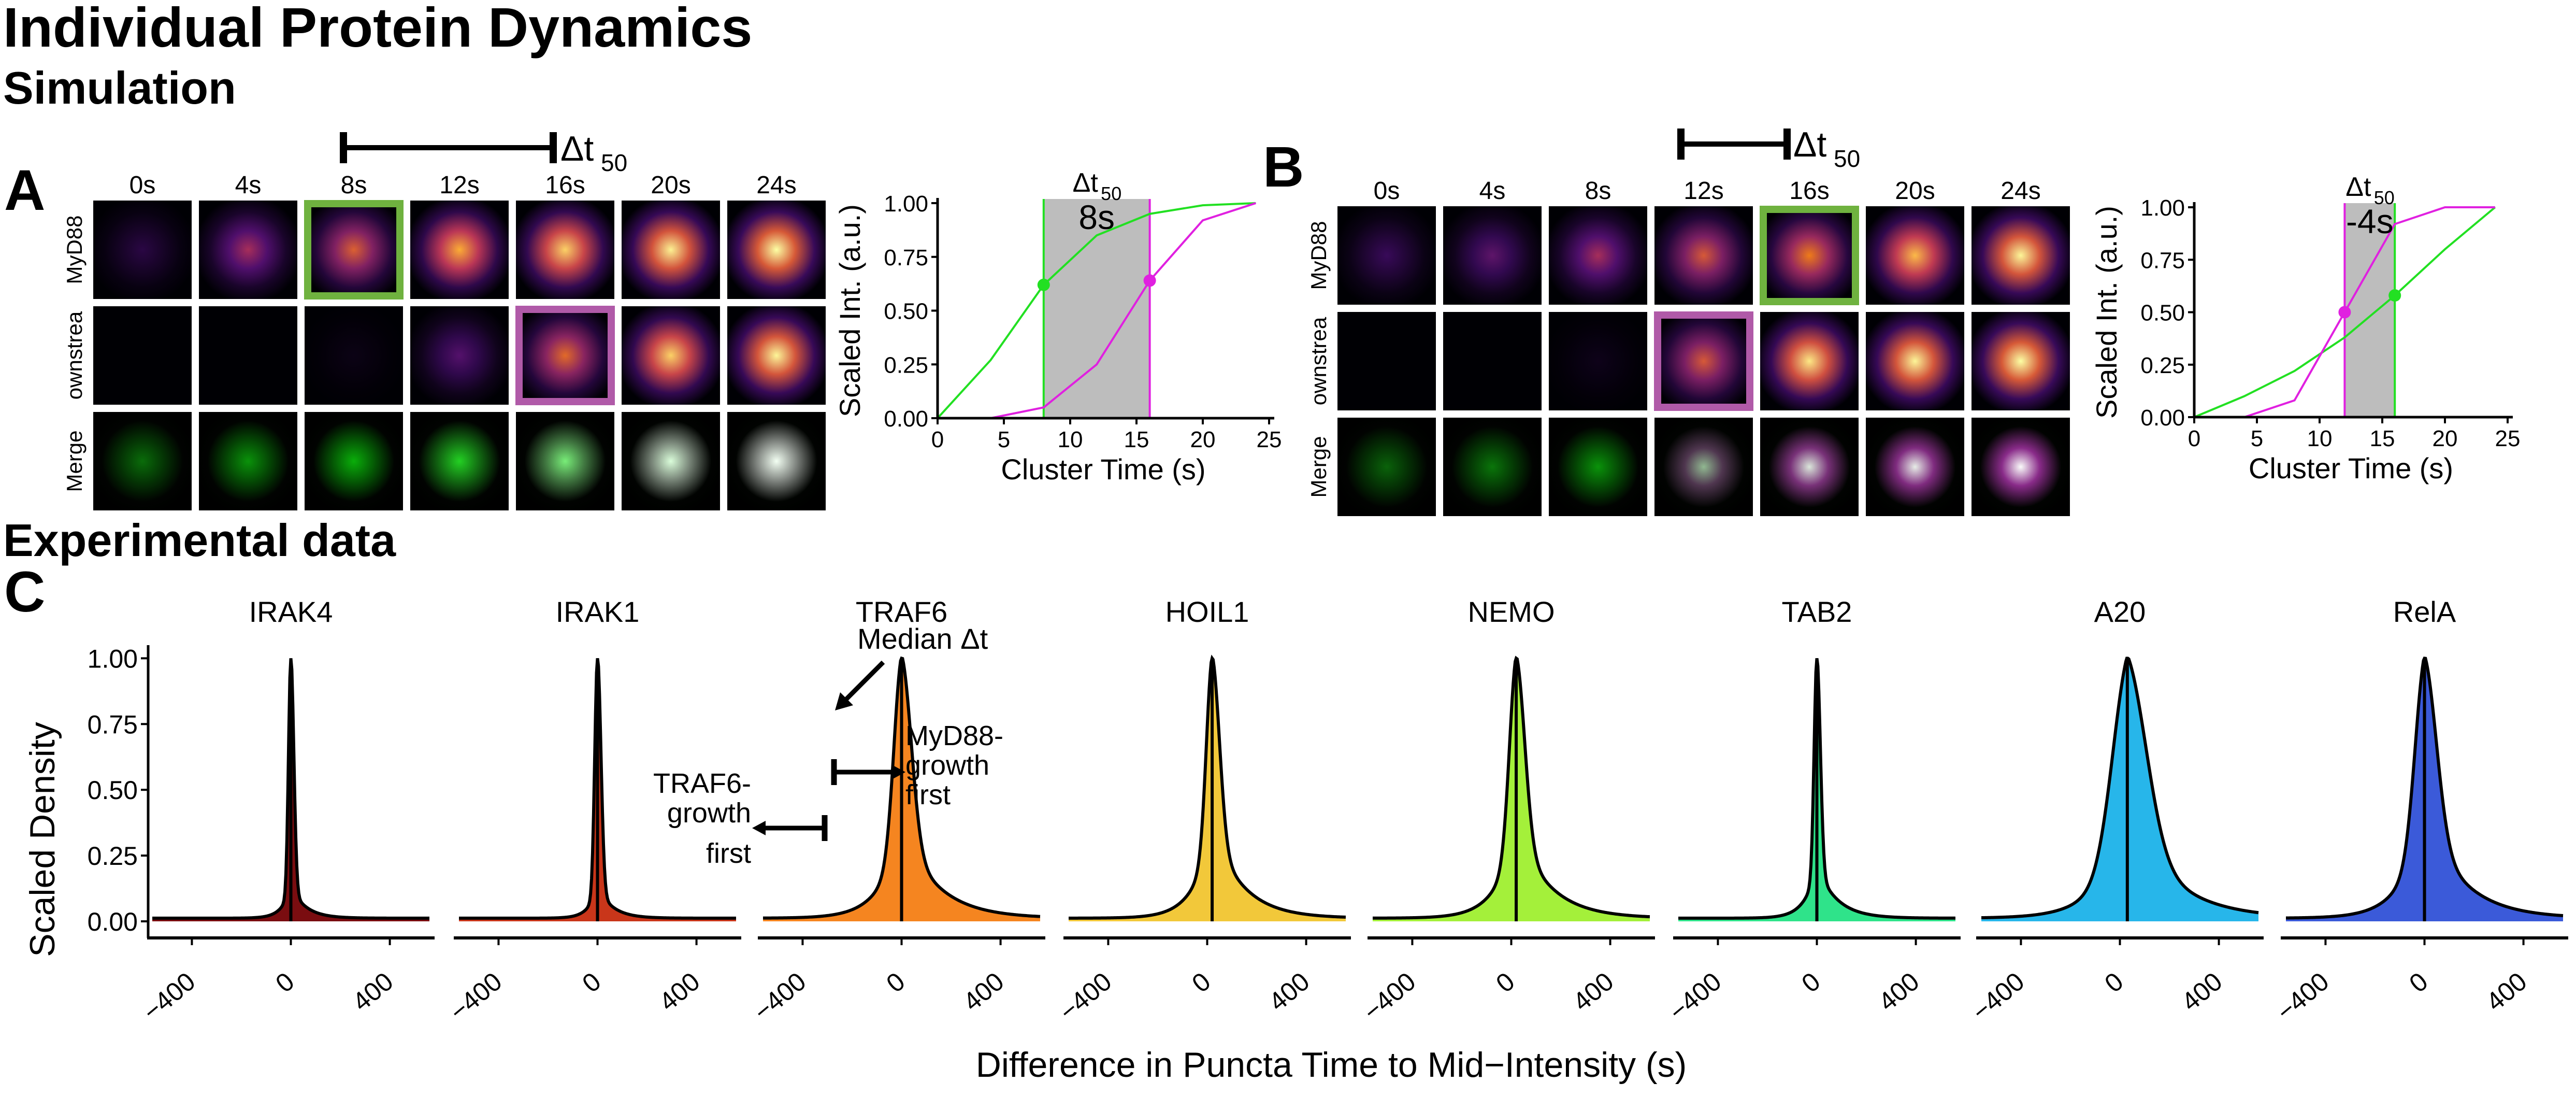  I want to click on b-cell-r0-c1, so click(1492, 255).